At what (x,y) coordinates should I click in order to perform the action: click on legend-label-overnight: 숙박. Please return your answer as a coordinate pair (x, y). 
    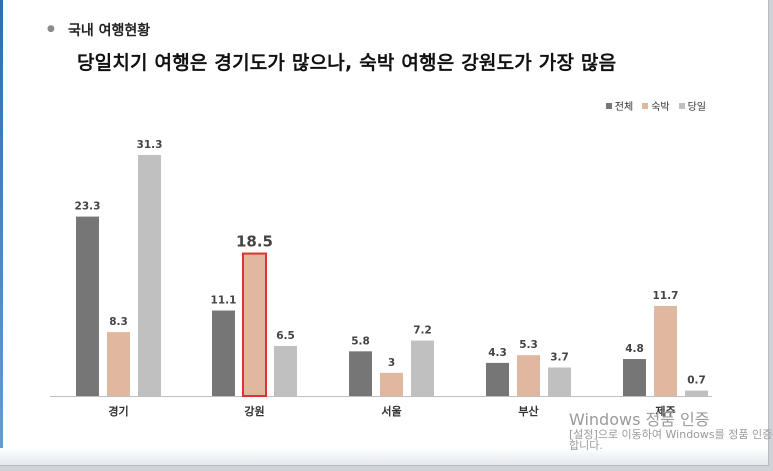
    Looking at the image, I should click on (660, 107).